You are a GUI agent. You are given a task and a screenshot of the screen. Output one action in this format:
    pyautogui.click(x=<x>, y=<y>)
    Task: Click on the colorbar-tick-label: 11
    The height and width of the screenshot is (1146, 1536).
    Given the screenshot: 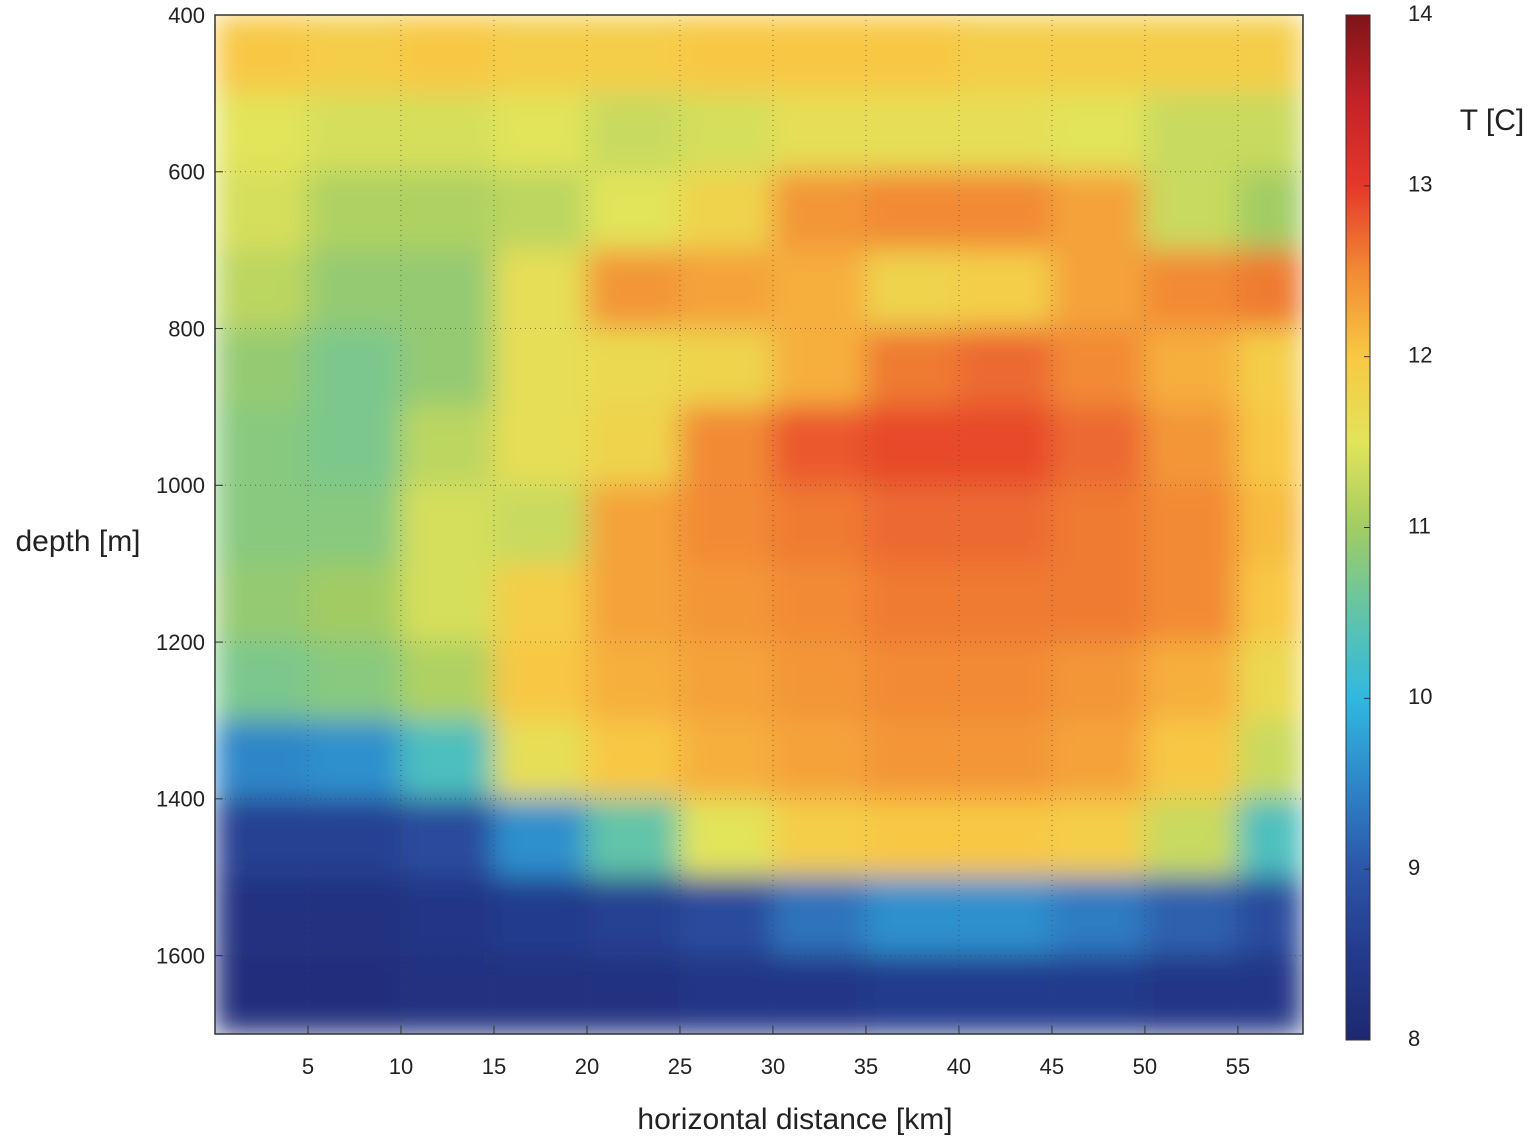 What is the action you would take?
    pyautogui.click(x=1419, y=525)
    